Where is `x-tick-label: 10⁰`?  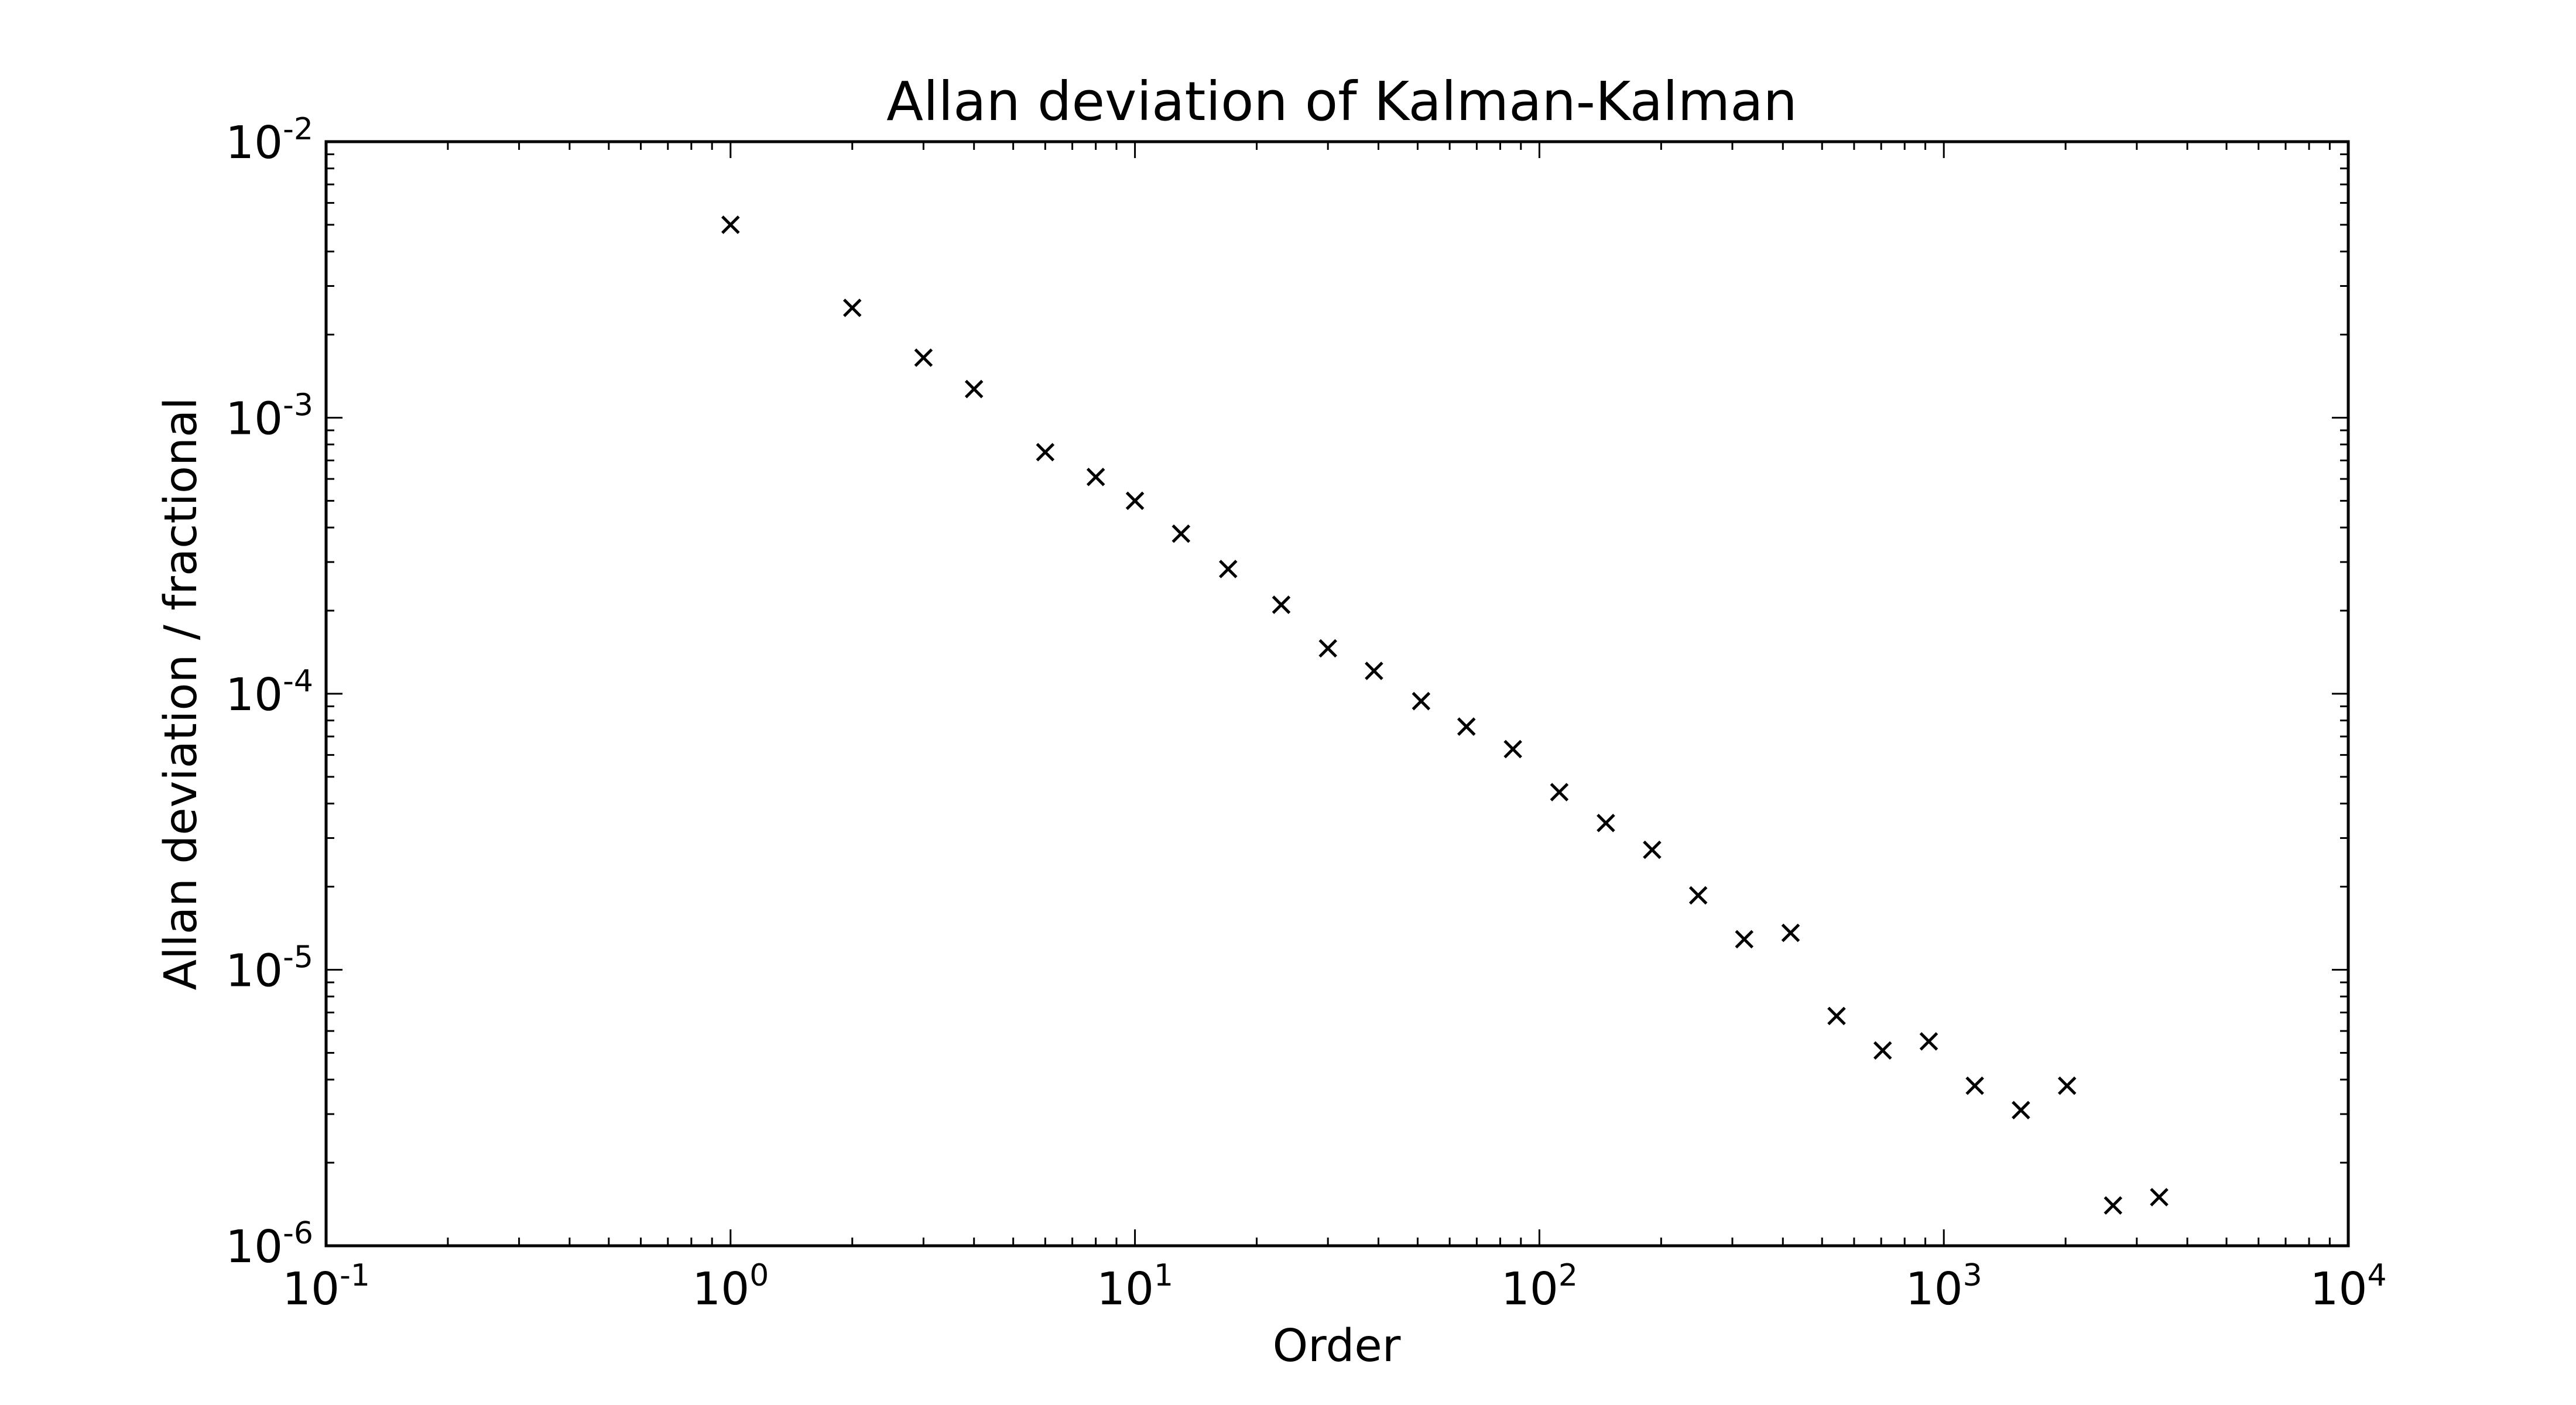 x-tick-label: 10⁰ is located at coordinates (730, 1286).